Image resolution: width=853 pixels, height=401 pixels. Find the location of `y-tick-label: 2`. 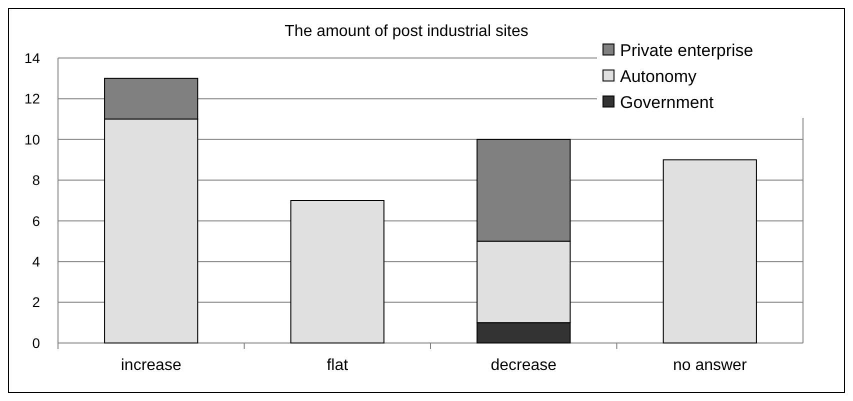

y-tick-label: 2 is located at coordinates (36, 302).